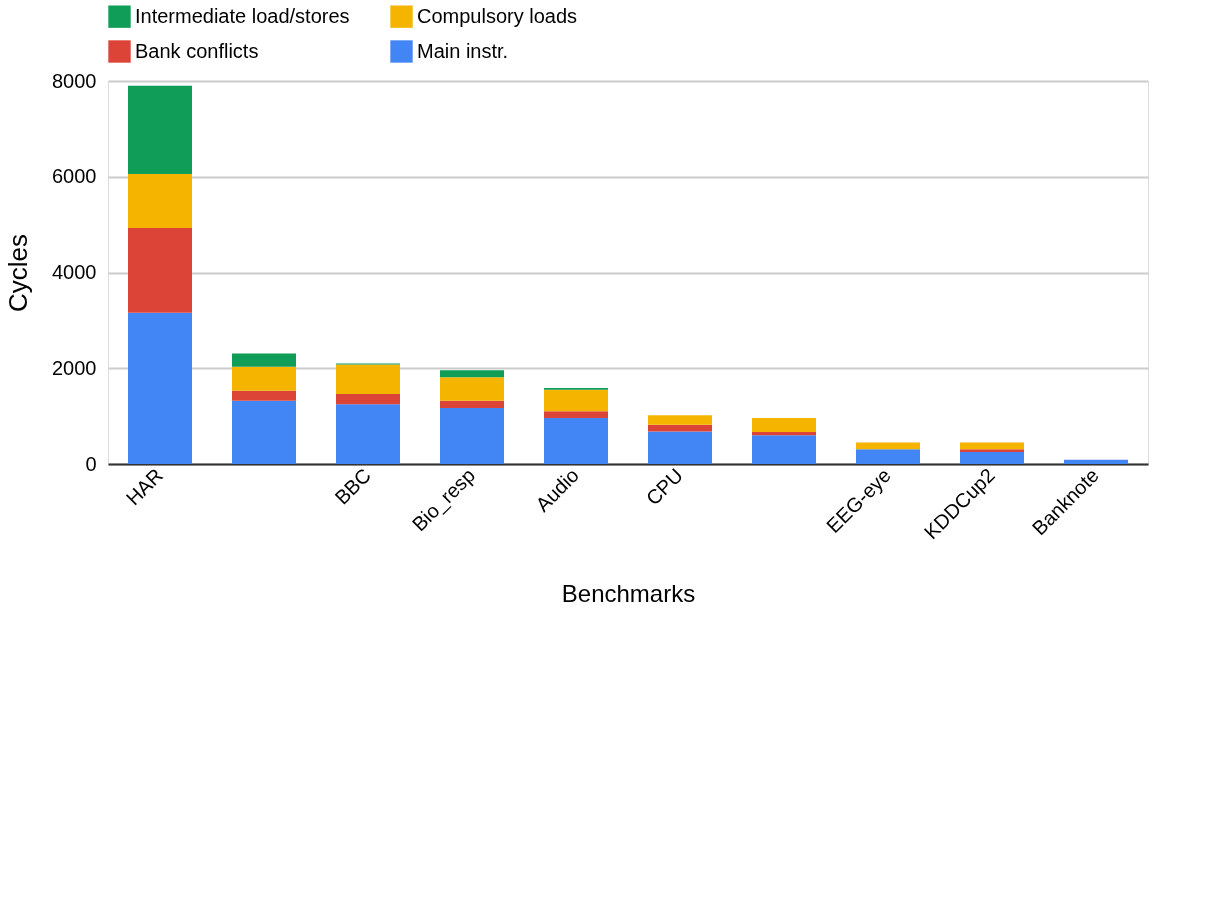  I want to click on legend-label: Bank conflicts, so click(197, 50).